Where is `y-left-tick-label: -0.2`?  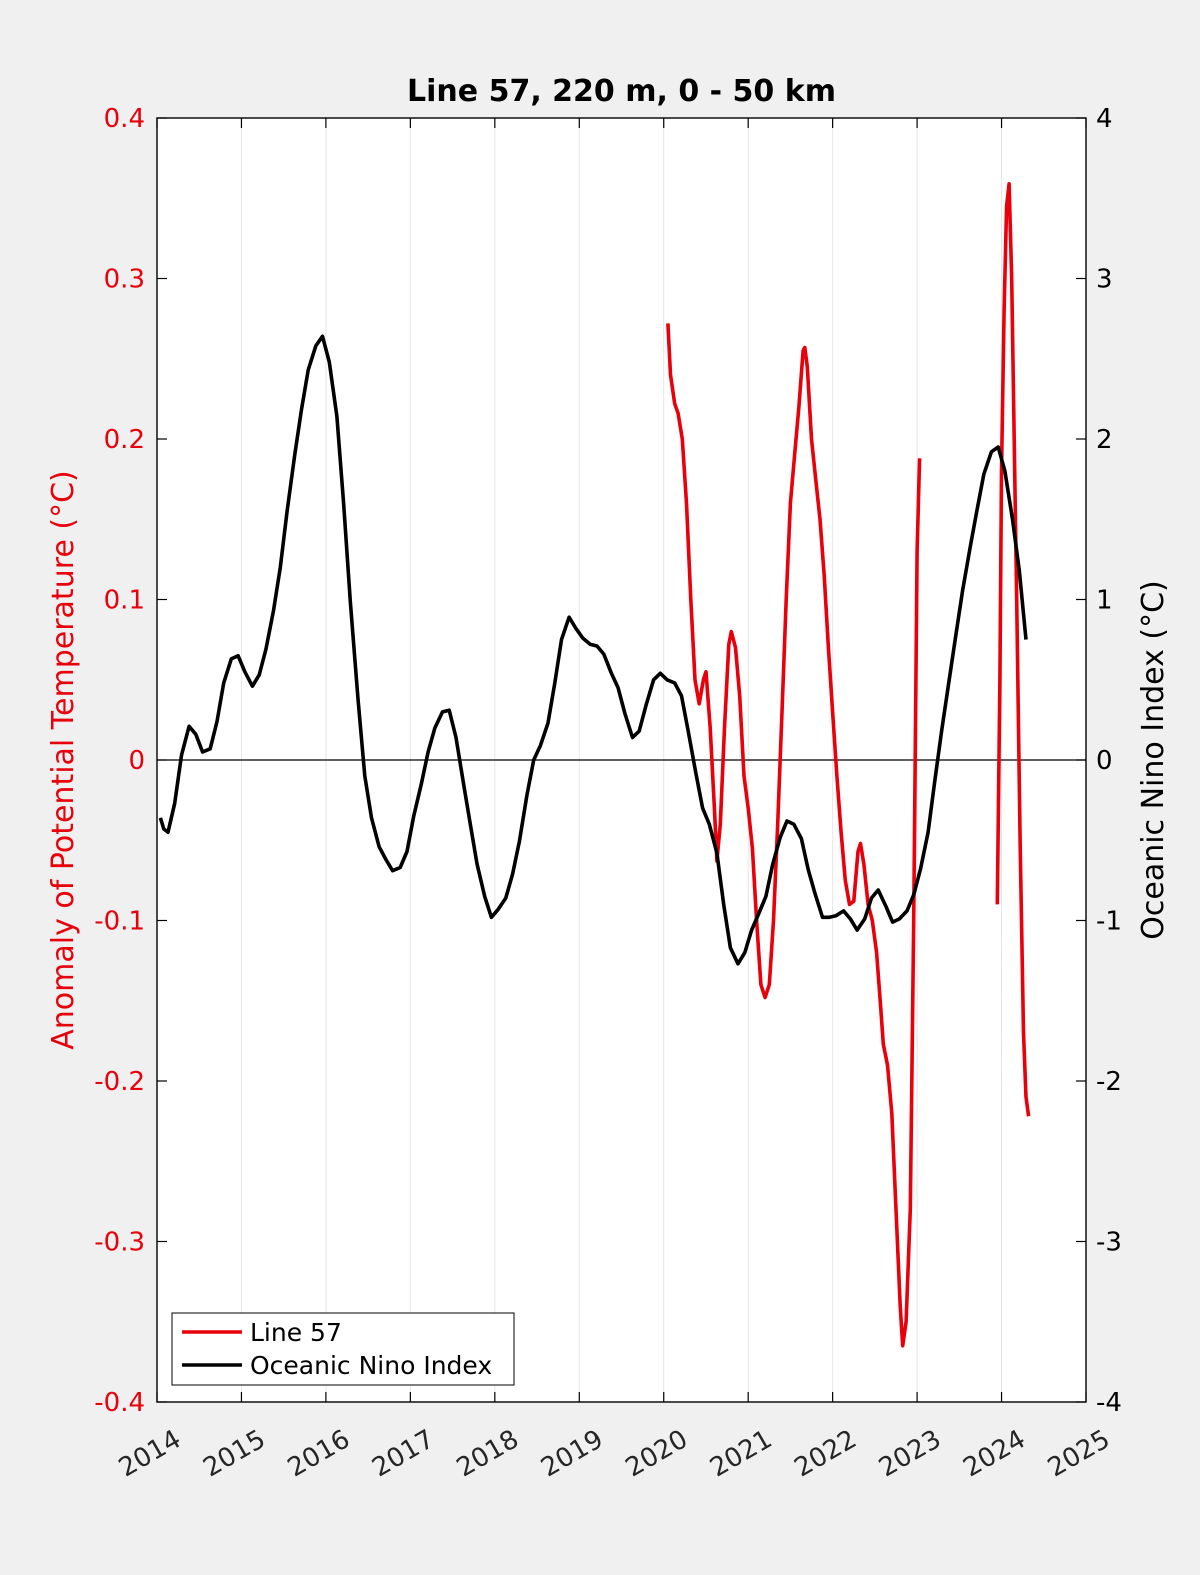
y-left-tick-label: -0.2 is located at coordinates (119, 1082).